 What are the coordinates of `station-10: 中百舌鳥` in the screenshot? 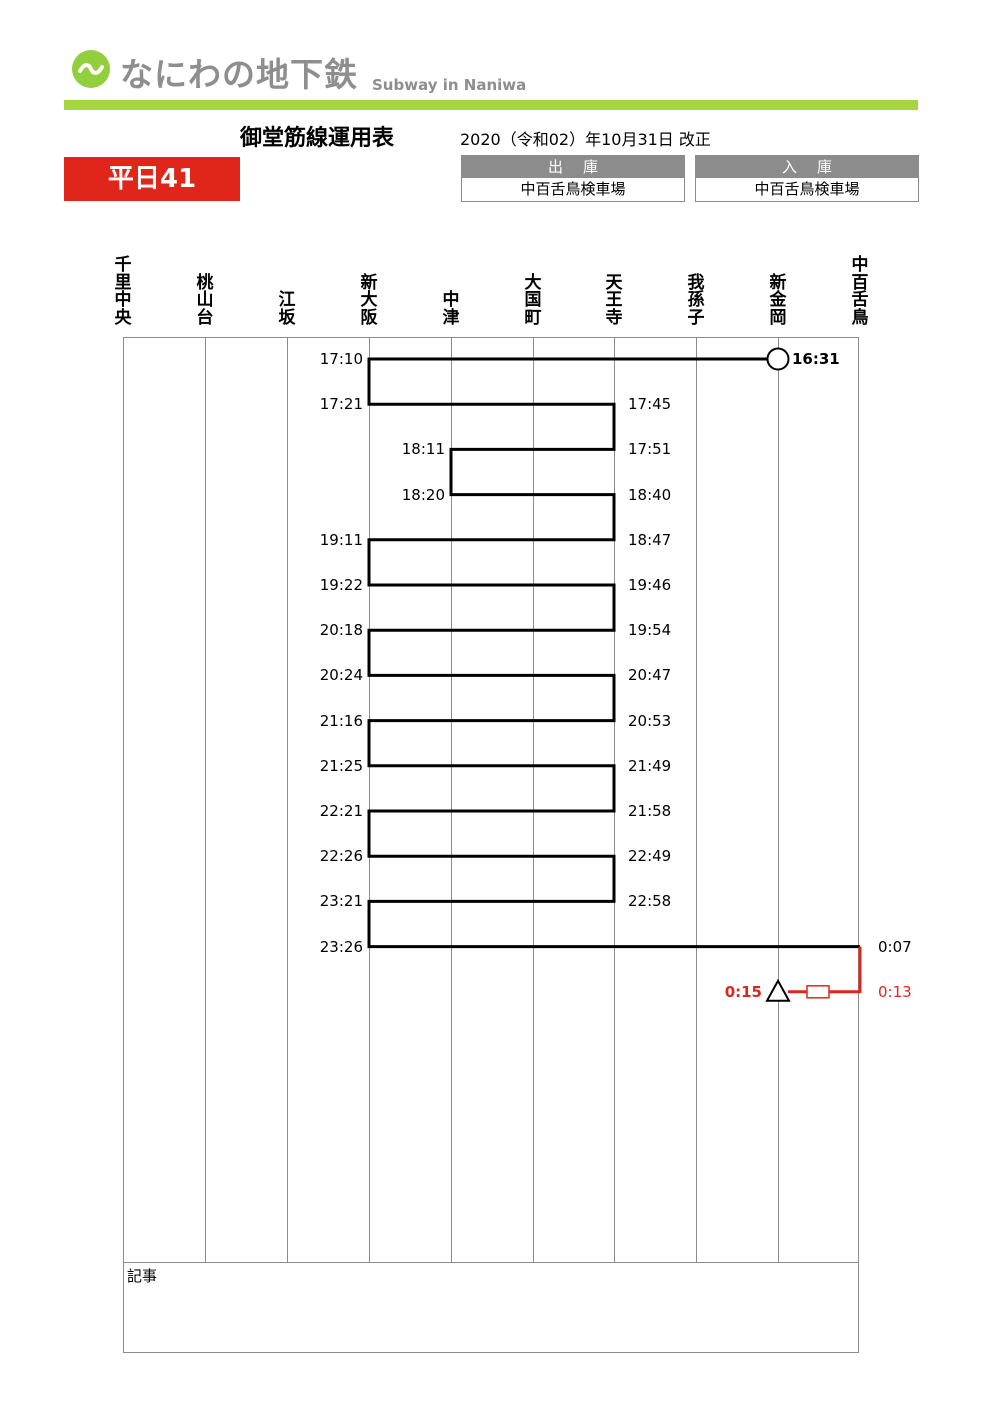 It's located at (860, 291).